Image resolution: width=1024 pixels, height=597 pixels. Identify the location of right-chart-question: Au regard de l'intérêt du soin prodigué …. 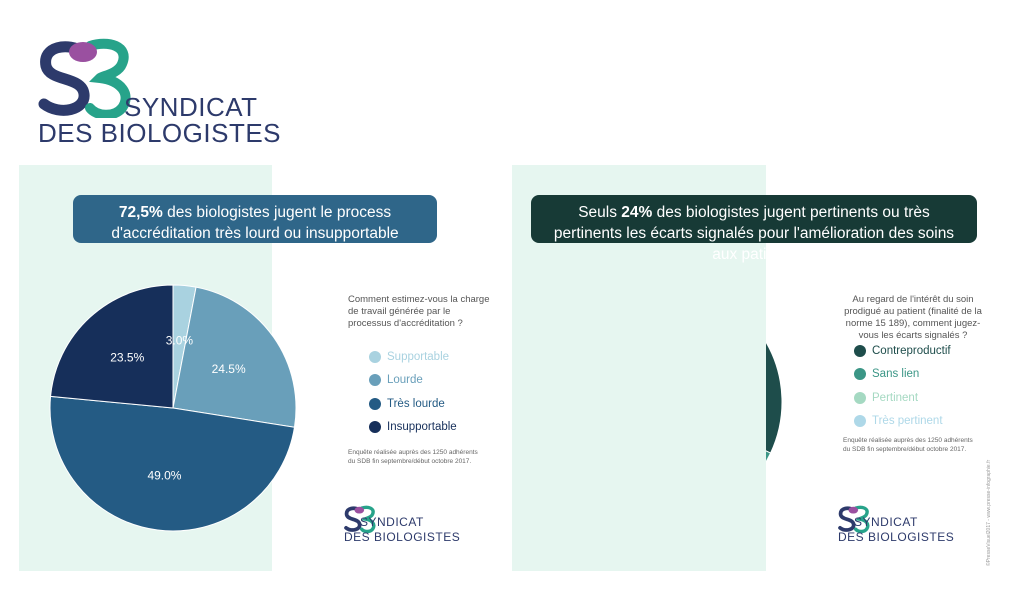
(913, 317).